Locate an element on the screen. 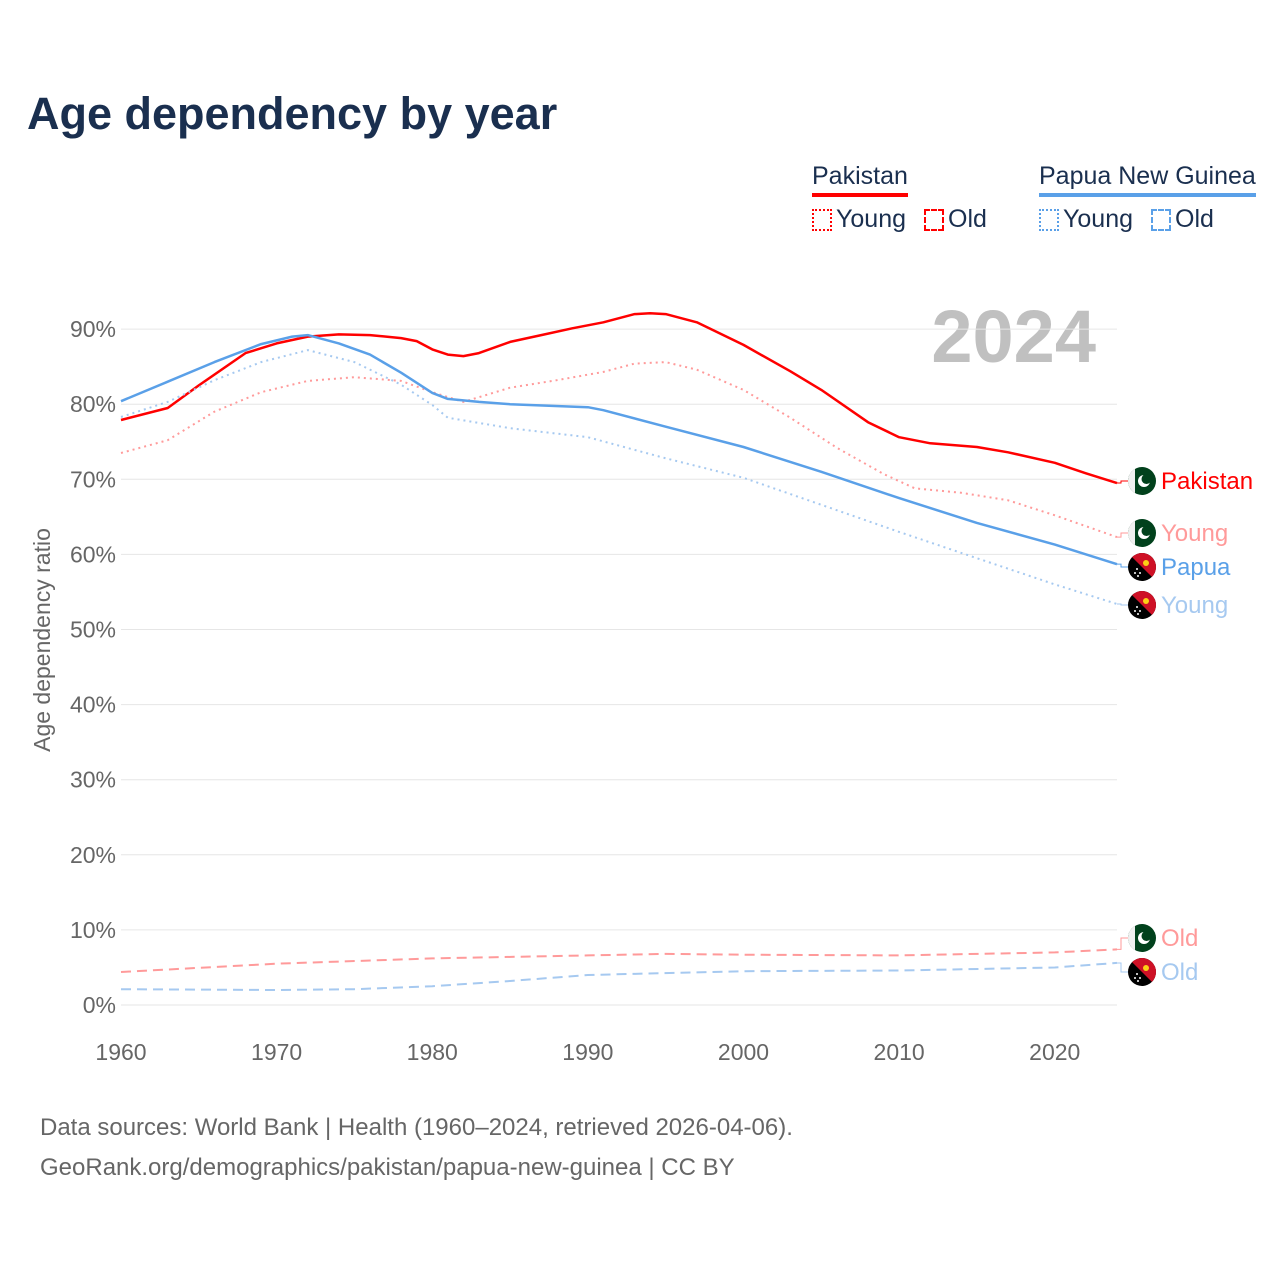 Image resolution: width=1280 pixels, height=1280 pixels. y-tick-label: 0% is located at coordinates (99, 1005).